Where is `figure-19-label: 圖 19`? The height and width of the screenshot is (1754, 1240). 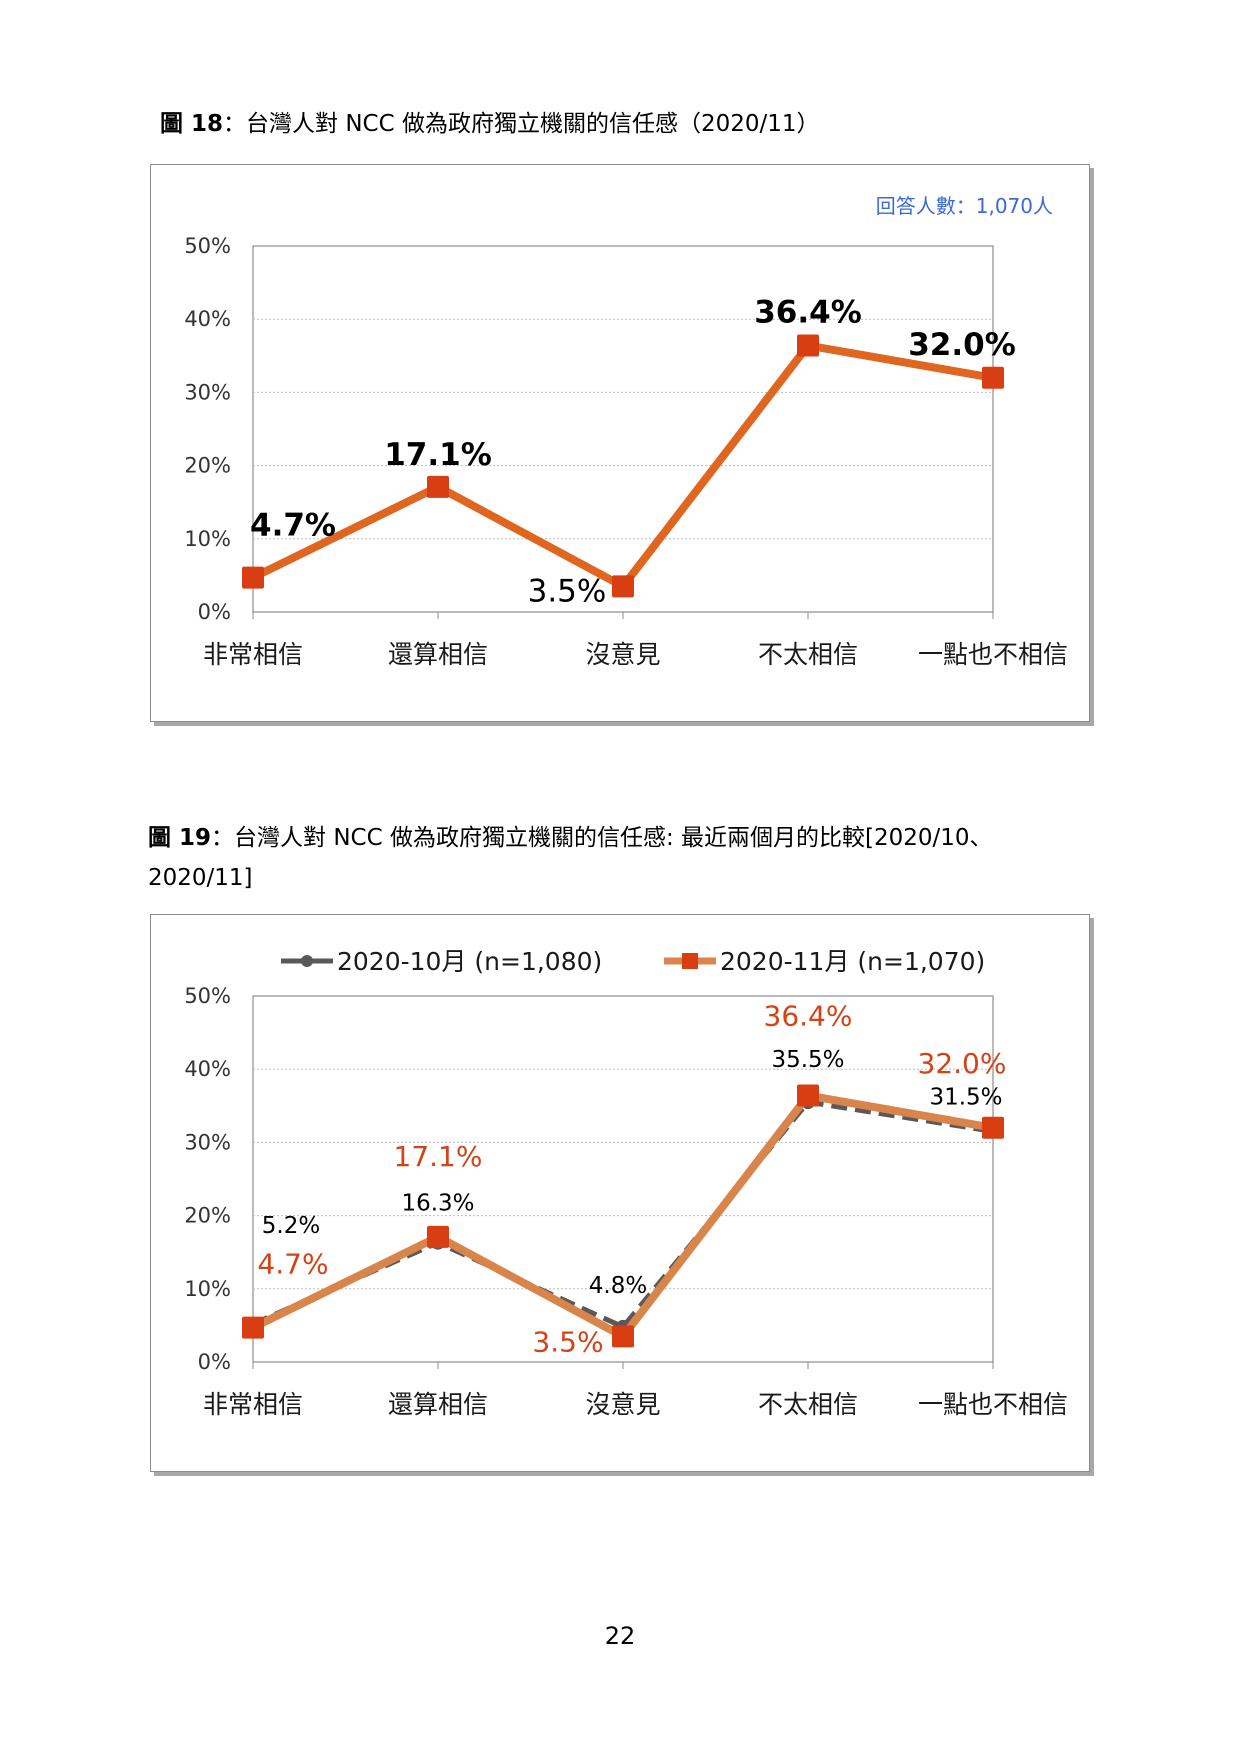 figure-19-label: 圖 19 is located at coordinates (180, 838).